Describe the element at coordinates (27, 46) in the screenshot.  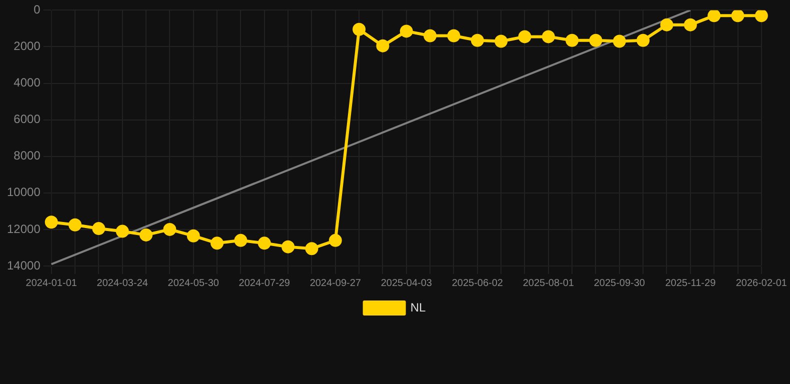
I see `y-tick-label: 2000` at that location.